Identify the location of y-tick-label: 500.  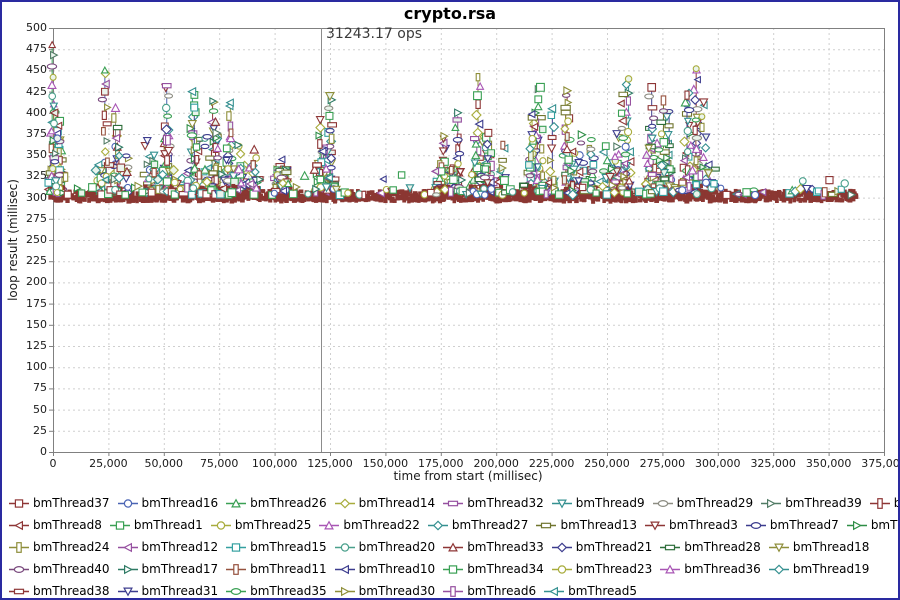
(36, 27).